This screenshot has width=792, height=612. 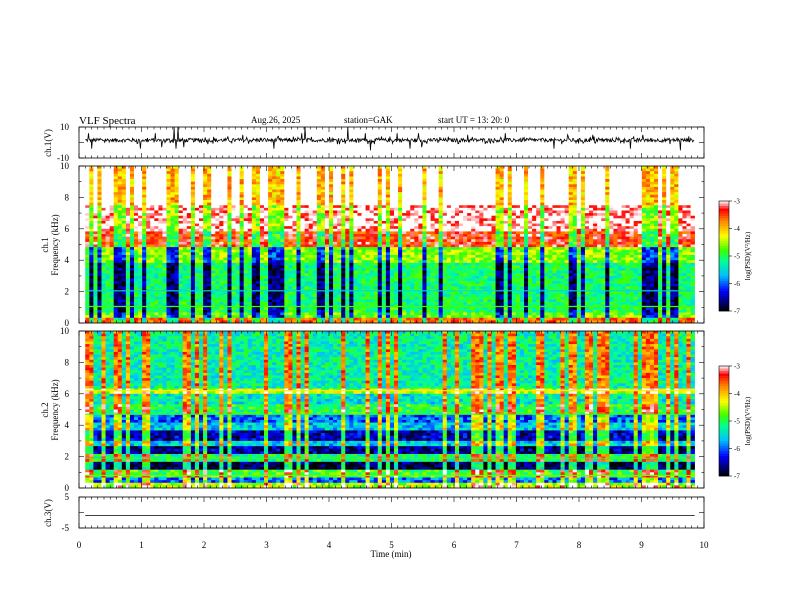 What do you see at coordinates (63, 158) in the screenshot?
I see `ch1-waveform-ytick-bottom: -10` at bounding box center [63, 158].